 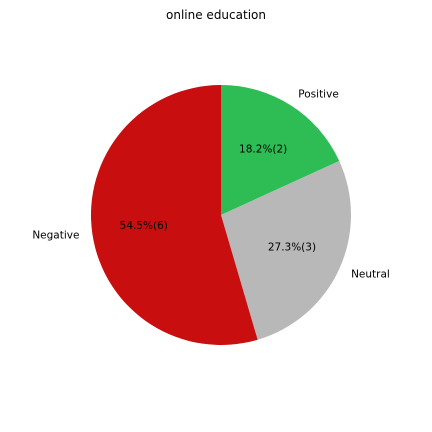 What do you see at coordinates (144, 226) in the screenshot?
I see `slice-percent-negative: 54.5%(6)` at bounding box center [144, 226].